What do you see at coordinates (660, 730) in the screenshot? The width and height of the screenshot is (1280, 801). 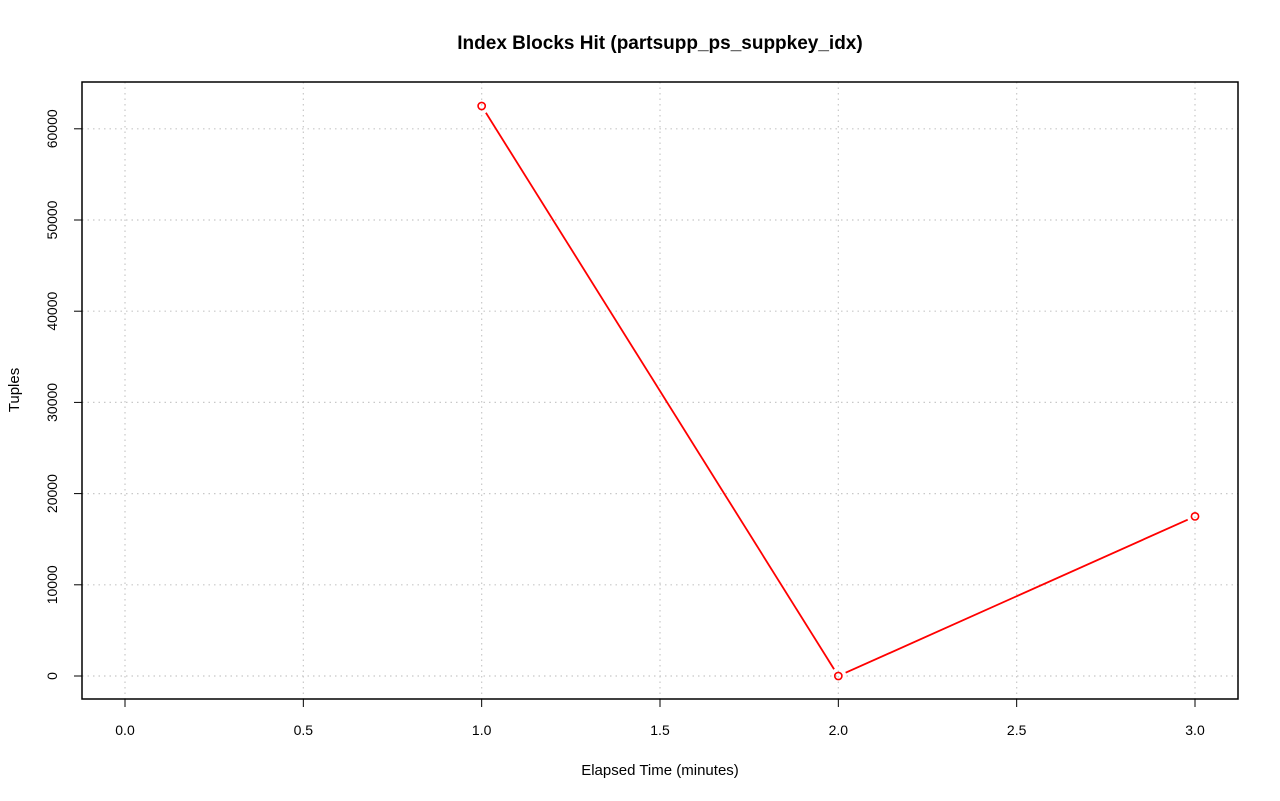 I see `x-tick-label-3: 1.5` at bounding box center [660, 730].